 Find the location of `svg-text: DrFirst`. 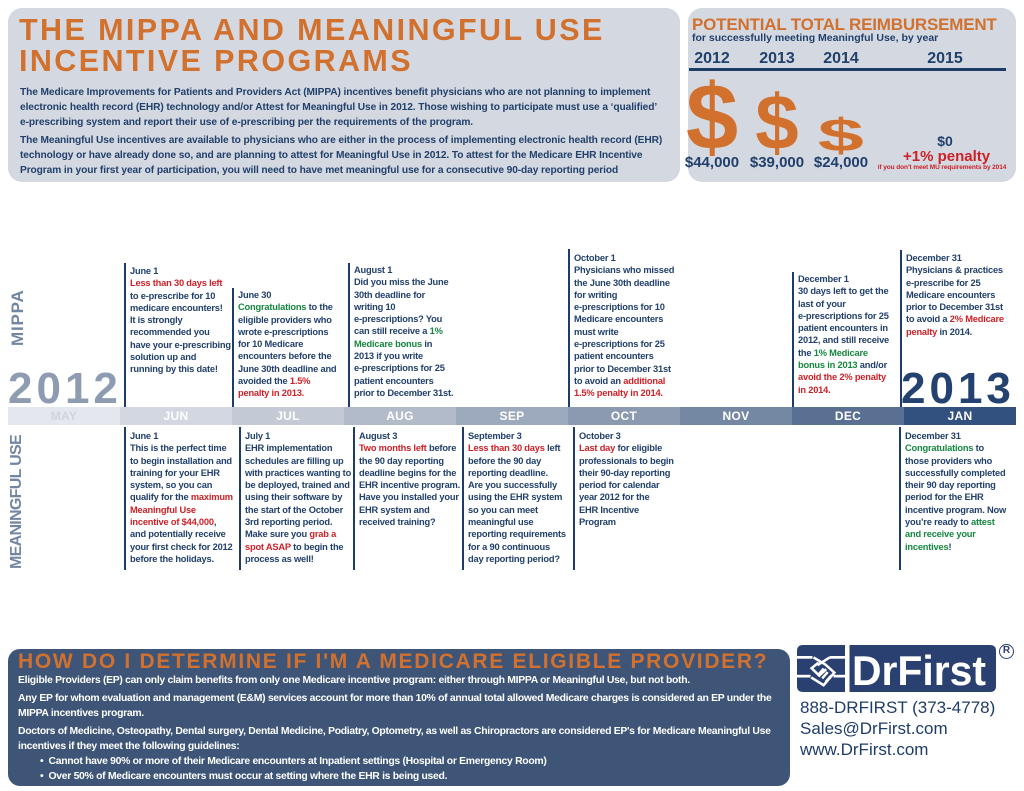

svg-text: DrFirst is located at coordinates (919, 669).